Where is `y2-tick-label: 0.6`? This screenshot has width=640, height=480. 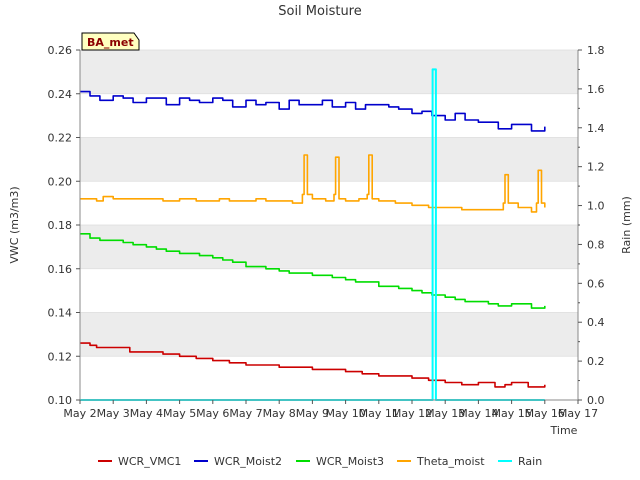
y2-tick-label: 0.6 is located at coordinates (596, 283).